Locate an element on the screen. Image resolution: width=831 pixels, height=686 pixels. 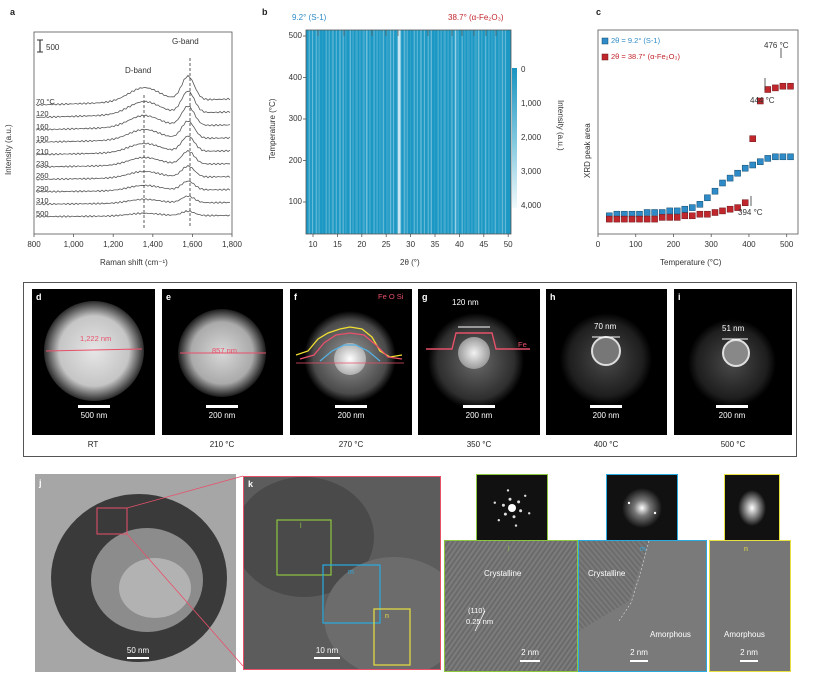
tile-d is located at coordinates (93, 362).